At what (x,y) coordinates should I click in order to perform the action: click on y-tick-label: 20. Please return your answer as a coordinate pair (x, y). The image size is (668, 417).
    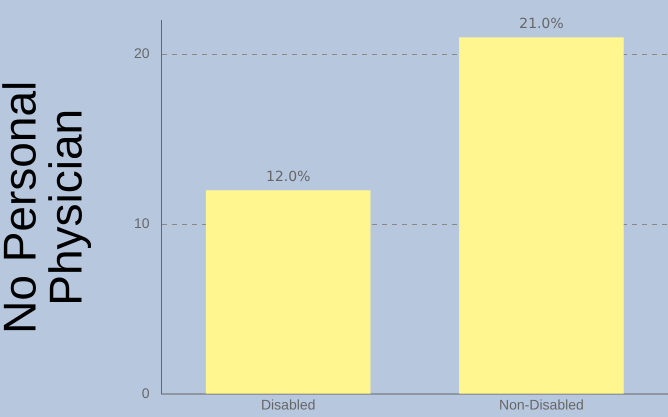
    Looking at the image, I should click on (142, 53).